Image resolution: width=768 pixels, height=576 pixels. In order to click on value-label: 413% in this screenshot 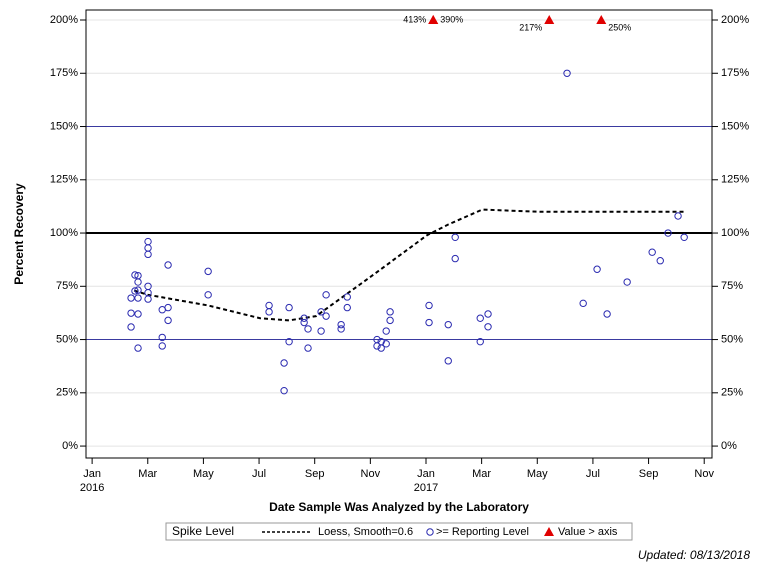, I will do `click(414, 19)`.